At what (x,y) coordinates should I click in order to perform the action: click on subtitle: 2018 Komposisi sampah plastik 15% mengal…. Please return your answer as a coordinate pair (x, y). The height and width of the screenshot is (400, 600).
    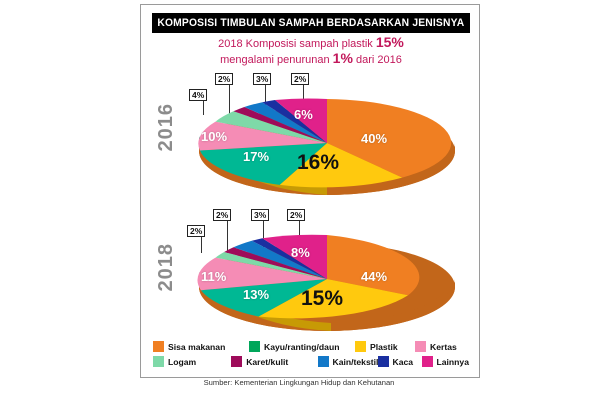
    Looking at the image, I should click on (311, 51).